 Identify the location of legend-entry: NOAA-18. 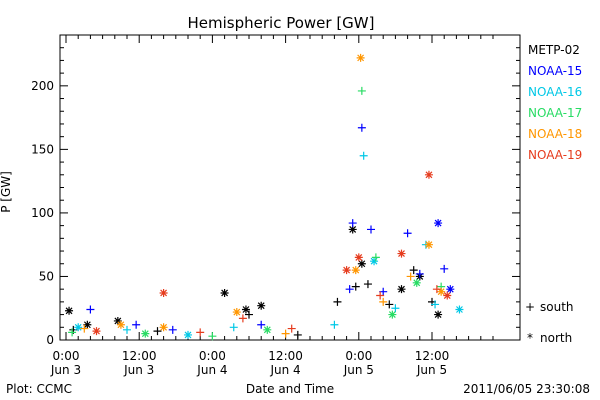
(555, 134).